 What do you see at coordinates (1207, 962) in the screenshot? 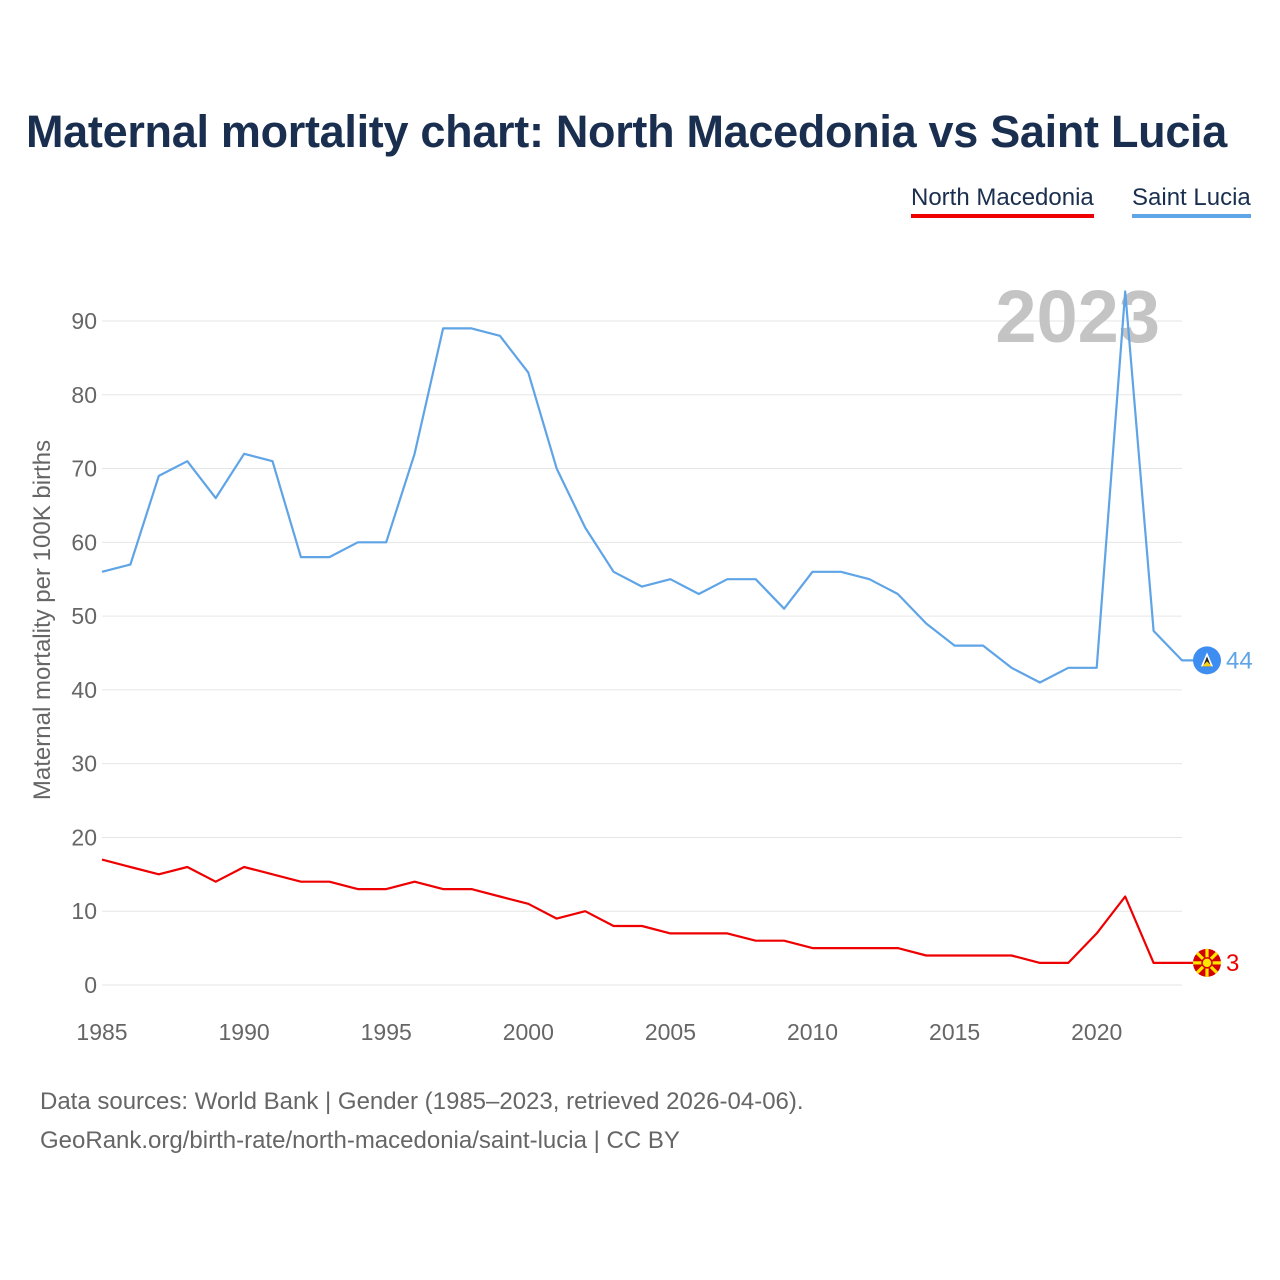
I see `north-macedonia-flag-icon` at bounding box center [1207, 962].